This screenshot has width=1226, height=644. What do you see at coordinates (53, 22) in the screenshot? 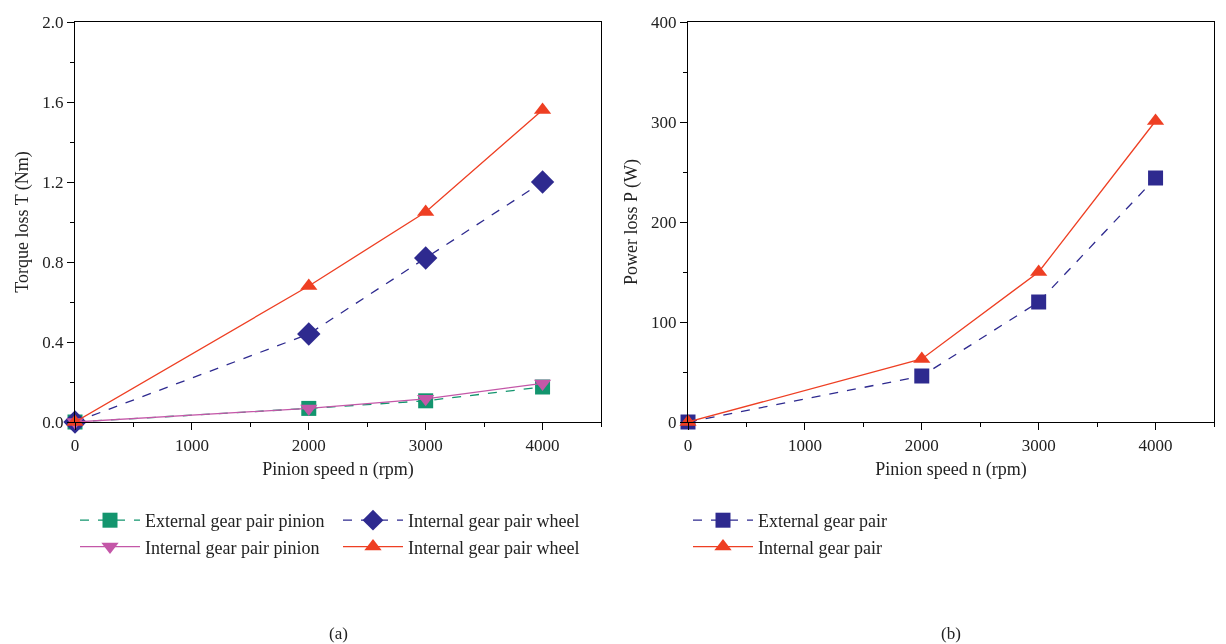
I see `y-tick-label: 2.0` at bounding box center [53, 22].